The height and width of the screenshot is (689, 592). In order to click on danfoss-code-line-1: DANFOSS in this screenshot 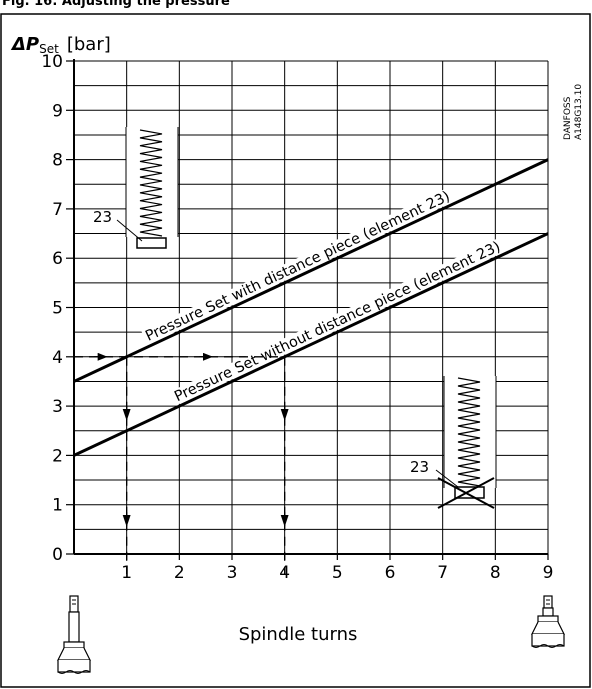, I will do `click(568, 118)`.